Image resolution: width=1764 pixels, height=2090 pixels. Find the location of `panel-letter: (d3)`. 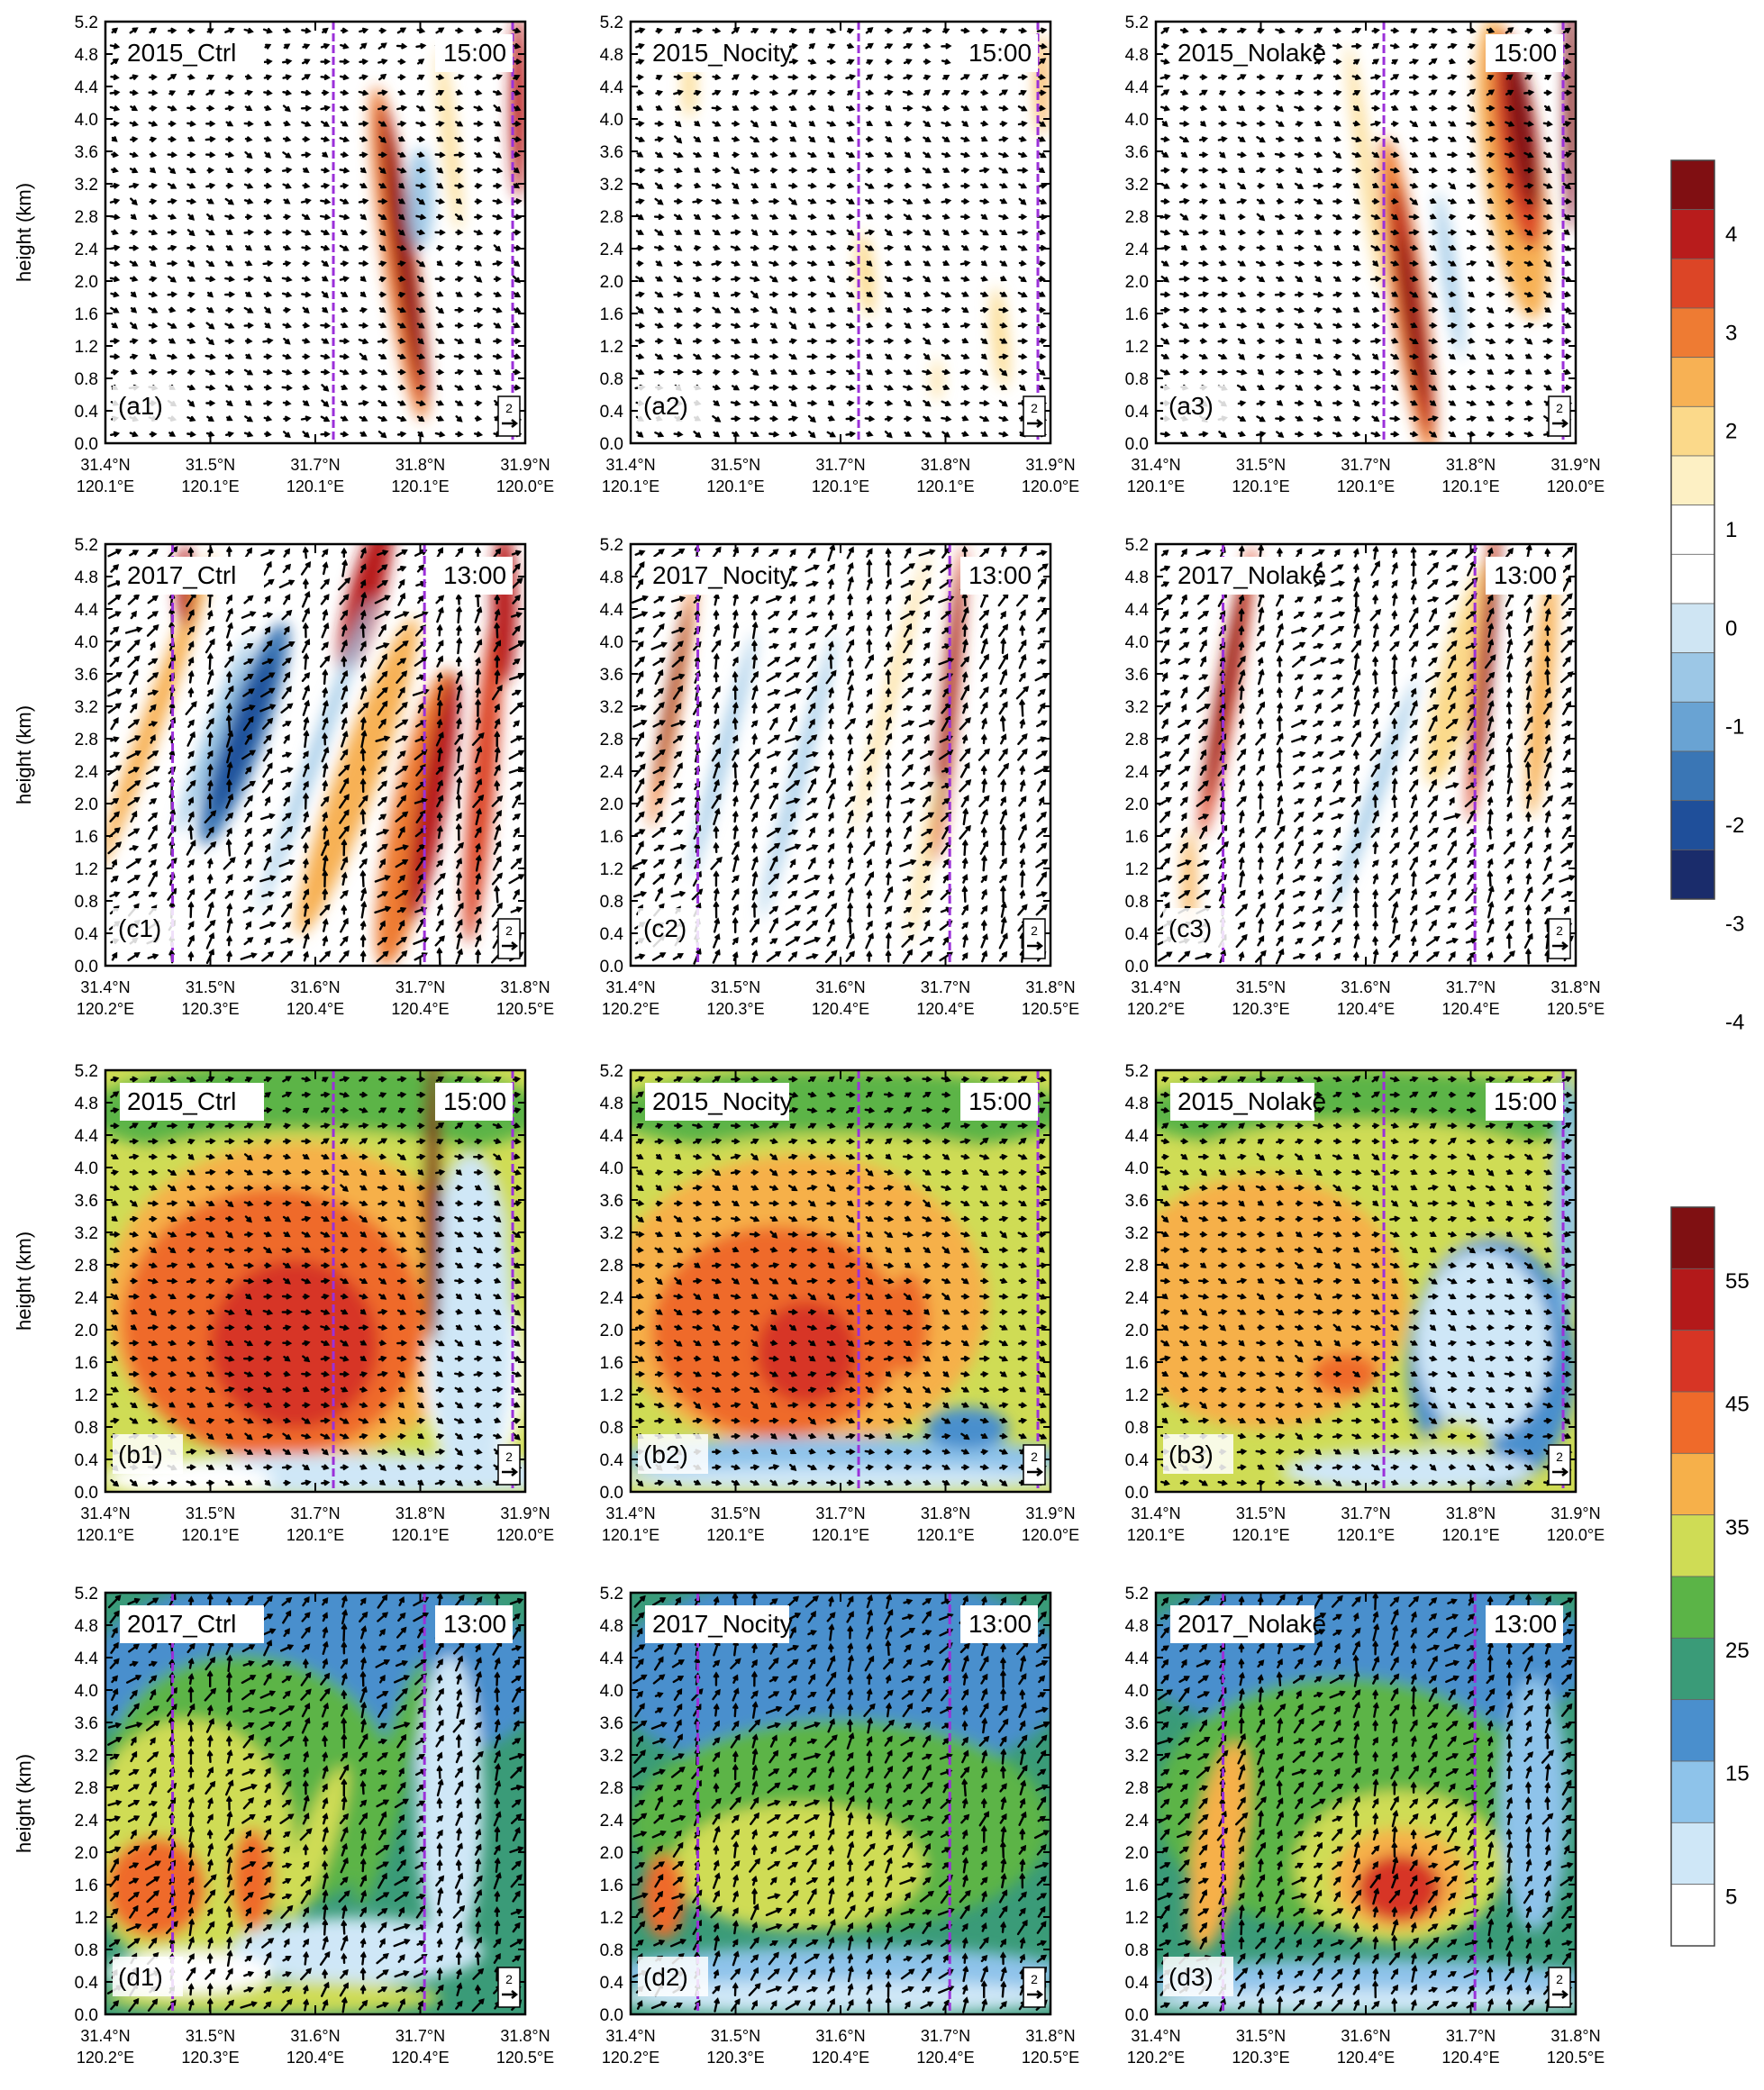

panel-letter: (d3) is located at coordinates (1191, 1977).